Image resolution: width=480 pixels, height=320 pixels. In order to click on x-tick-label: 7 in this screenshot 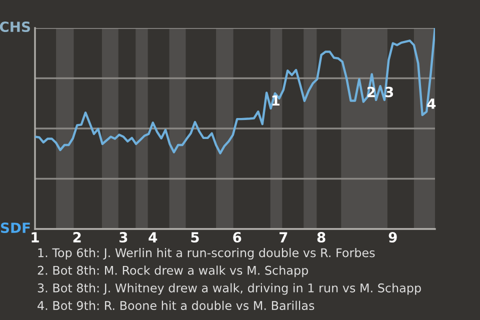, I will do `click(284, 237)`.